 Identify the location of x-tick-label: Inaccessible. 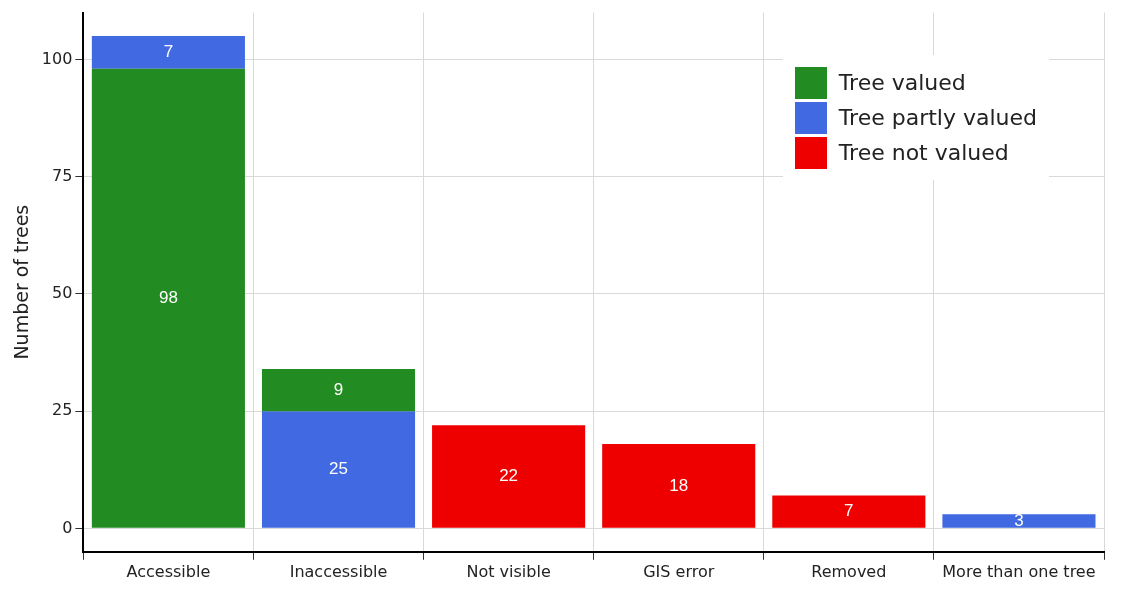
(338, 571).